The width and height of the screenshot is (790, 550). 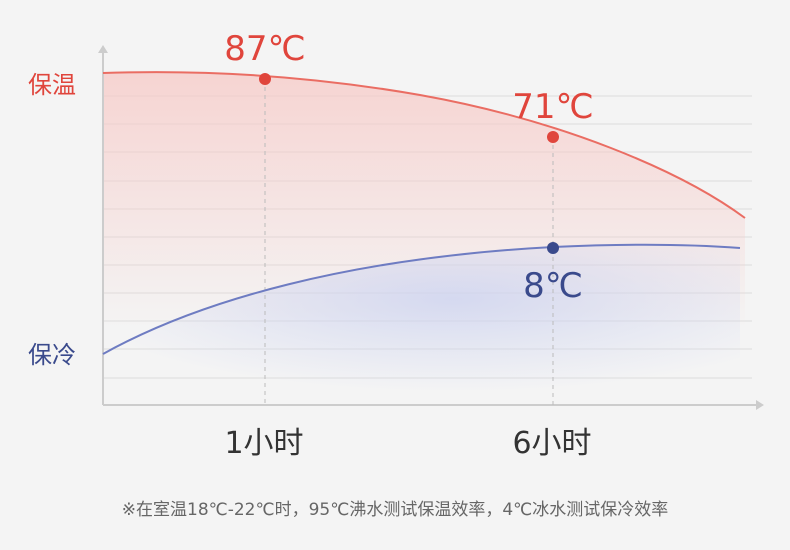 What do you see at coordinates (264, 49) in the screenshot?
I see `warm-point-label-1h: 87℃` at bounding box center [264, 49].